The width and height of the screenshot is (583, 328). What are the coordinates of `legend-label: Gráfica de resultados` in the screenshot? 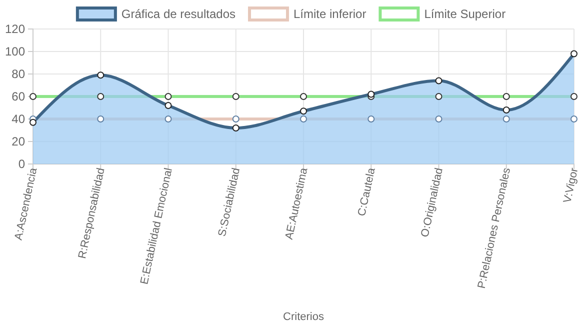 It's located at (178, 14).